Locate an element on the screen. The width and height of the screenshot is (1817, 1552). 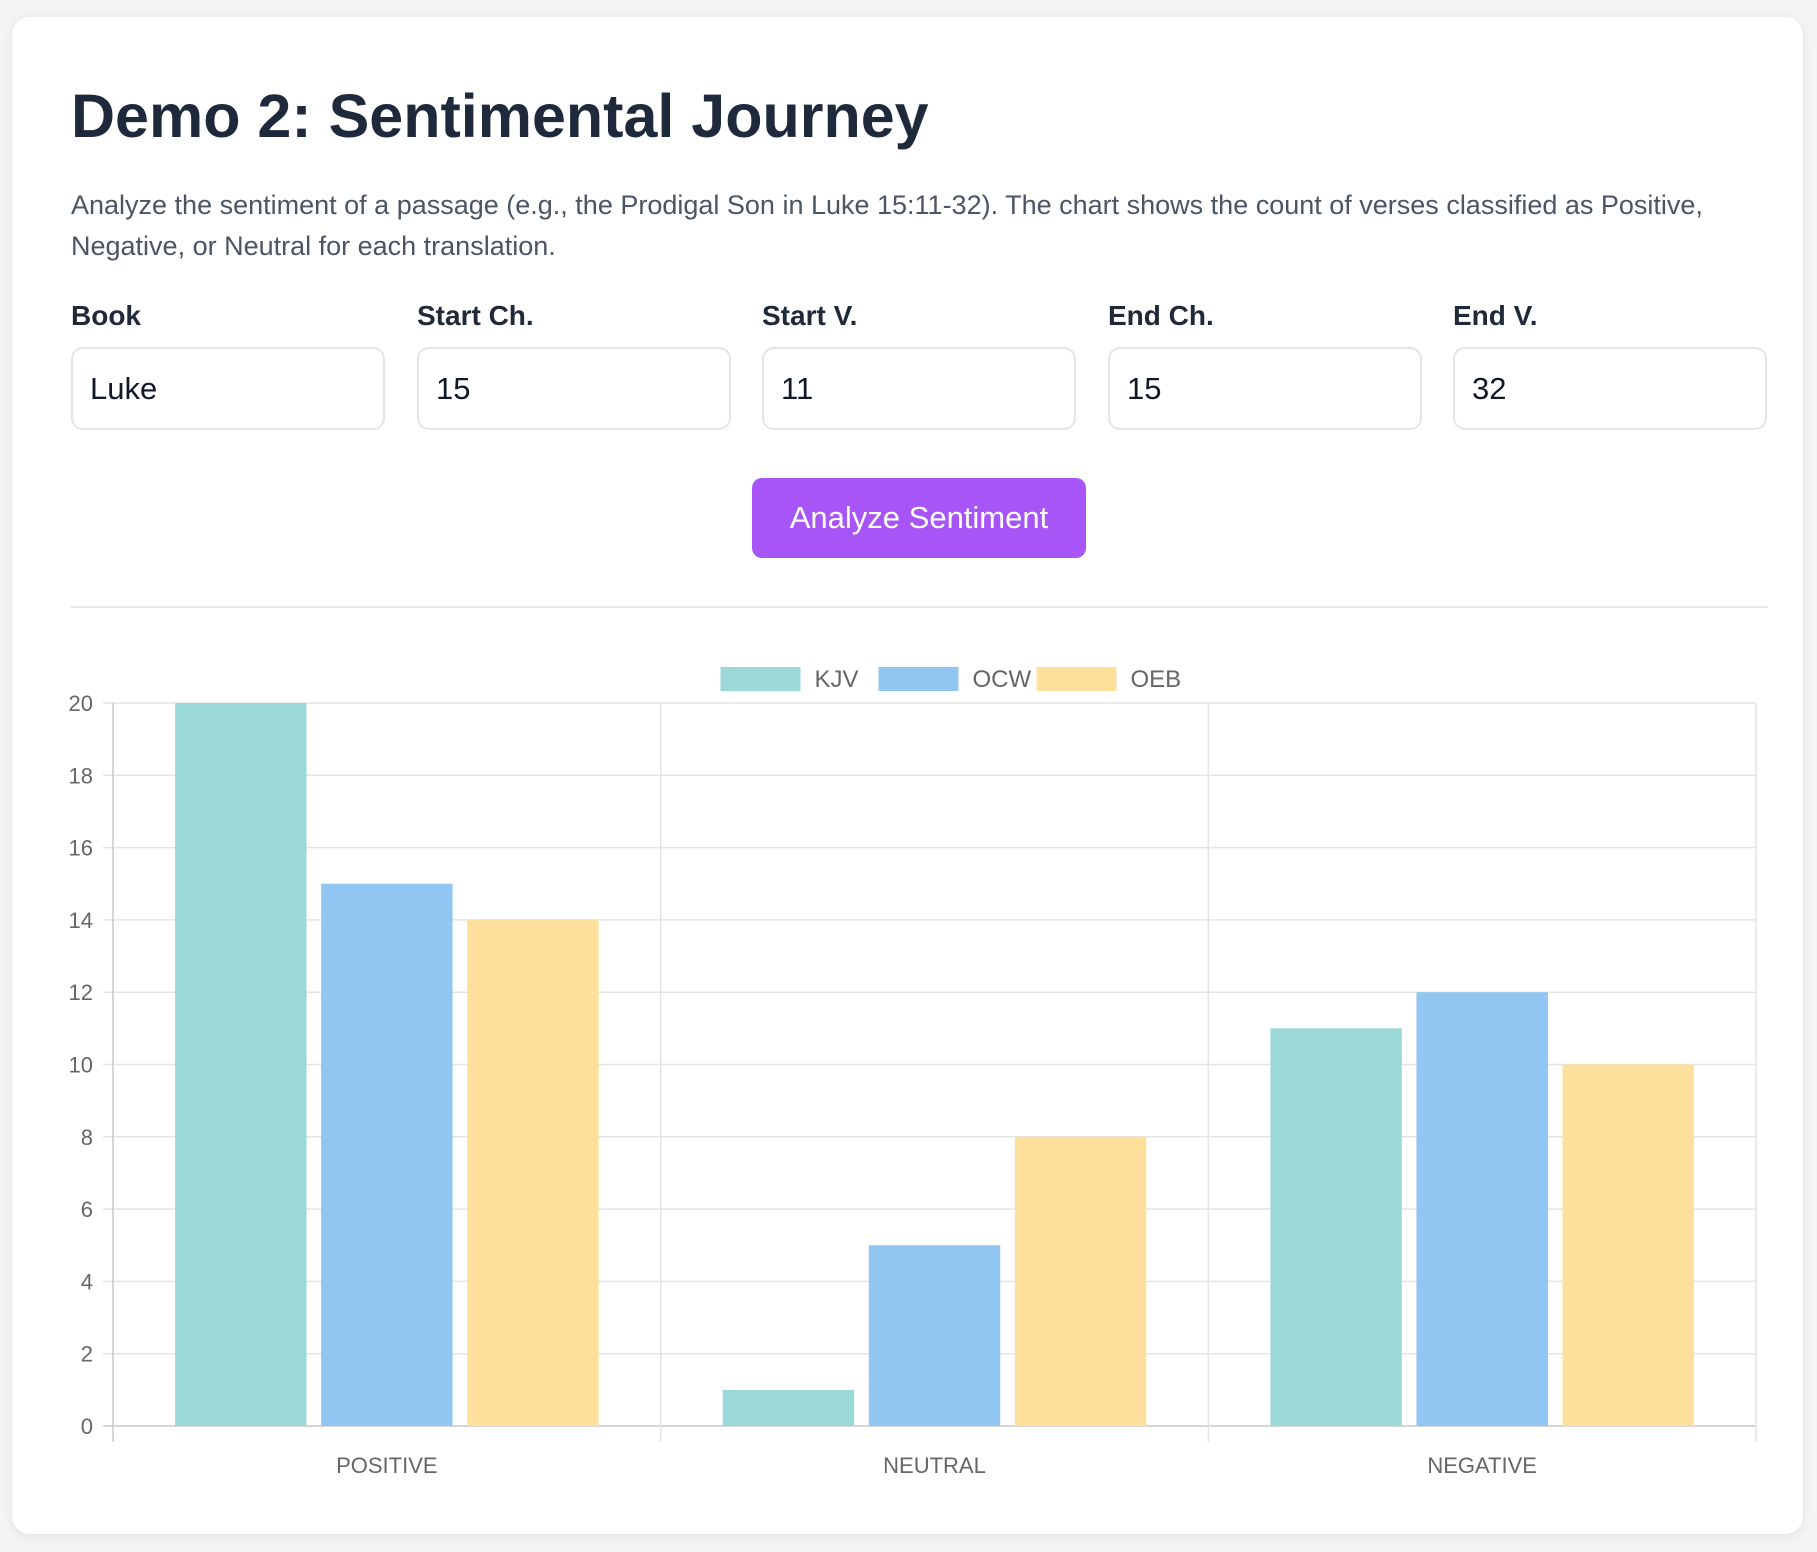
y-tick-label: 12 is located at coordinates (81, 992).